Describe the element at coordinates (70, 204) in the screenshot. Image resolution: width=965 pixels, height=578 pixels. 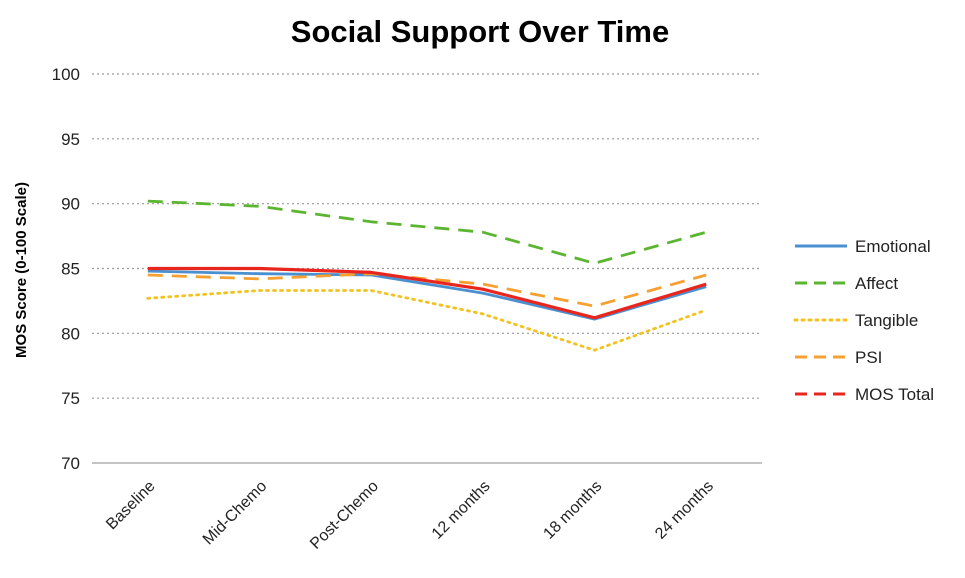
I see `y-tick-label: 90` at that location.